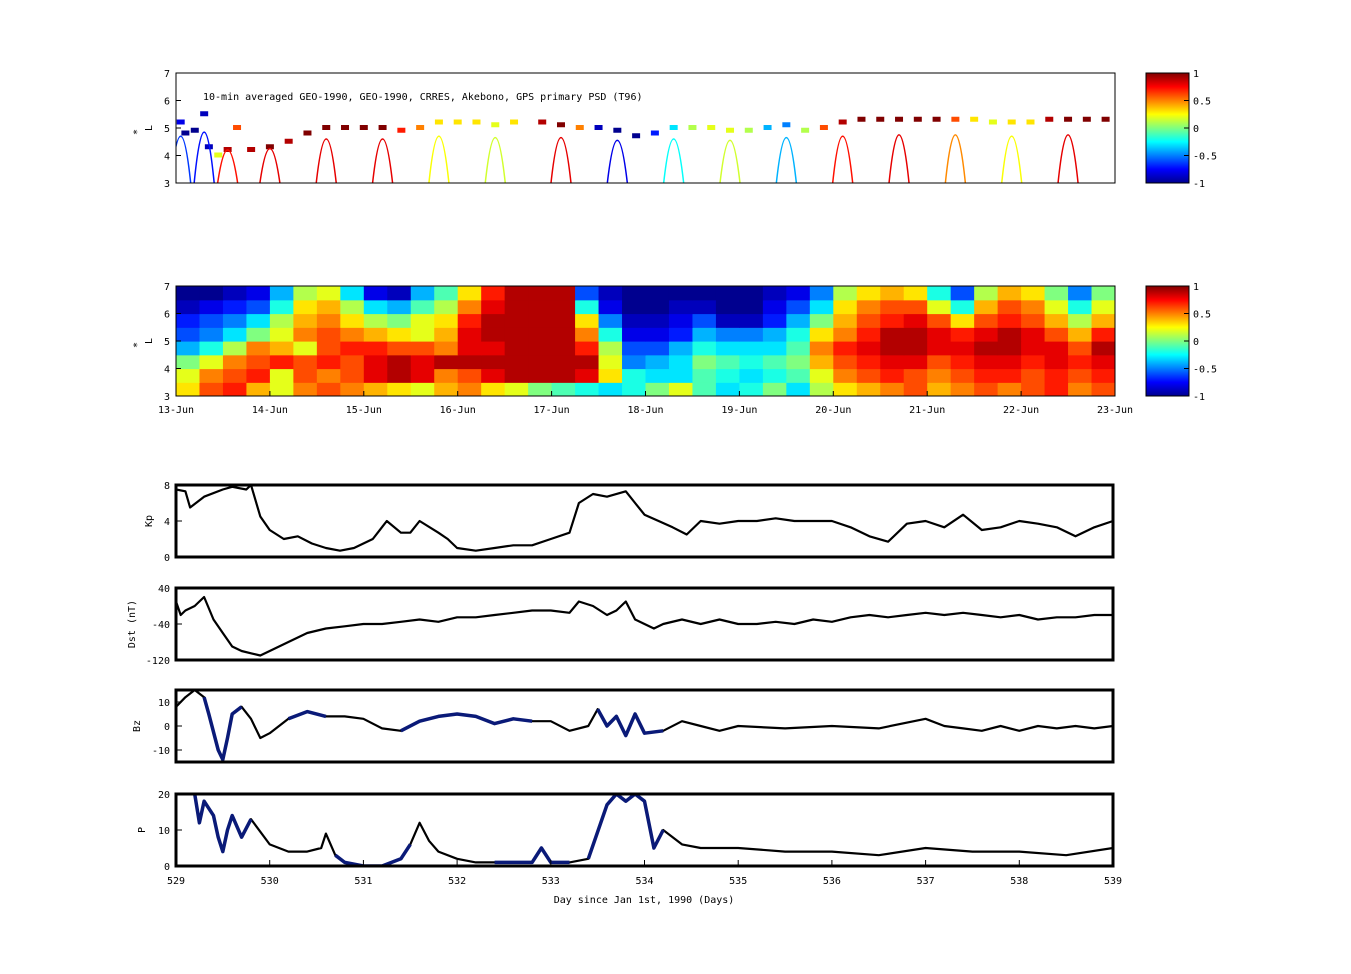 This screenshot has height=974, width=1351. What do you see at coordinates (149, 128) in the screenshot?
I see `psd-observed-ylabel: L` at bounding box center [149, 128].